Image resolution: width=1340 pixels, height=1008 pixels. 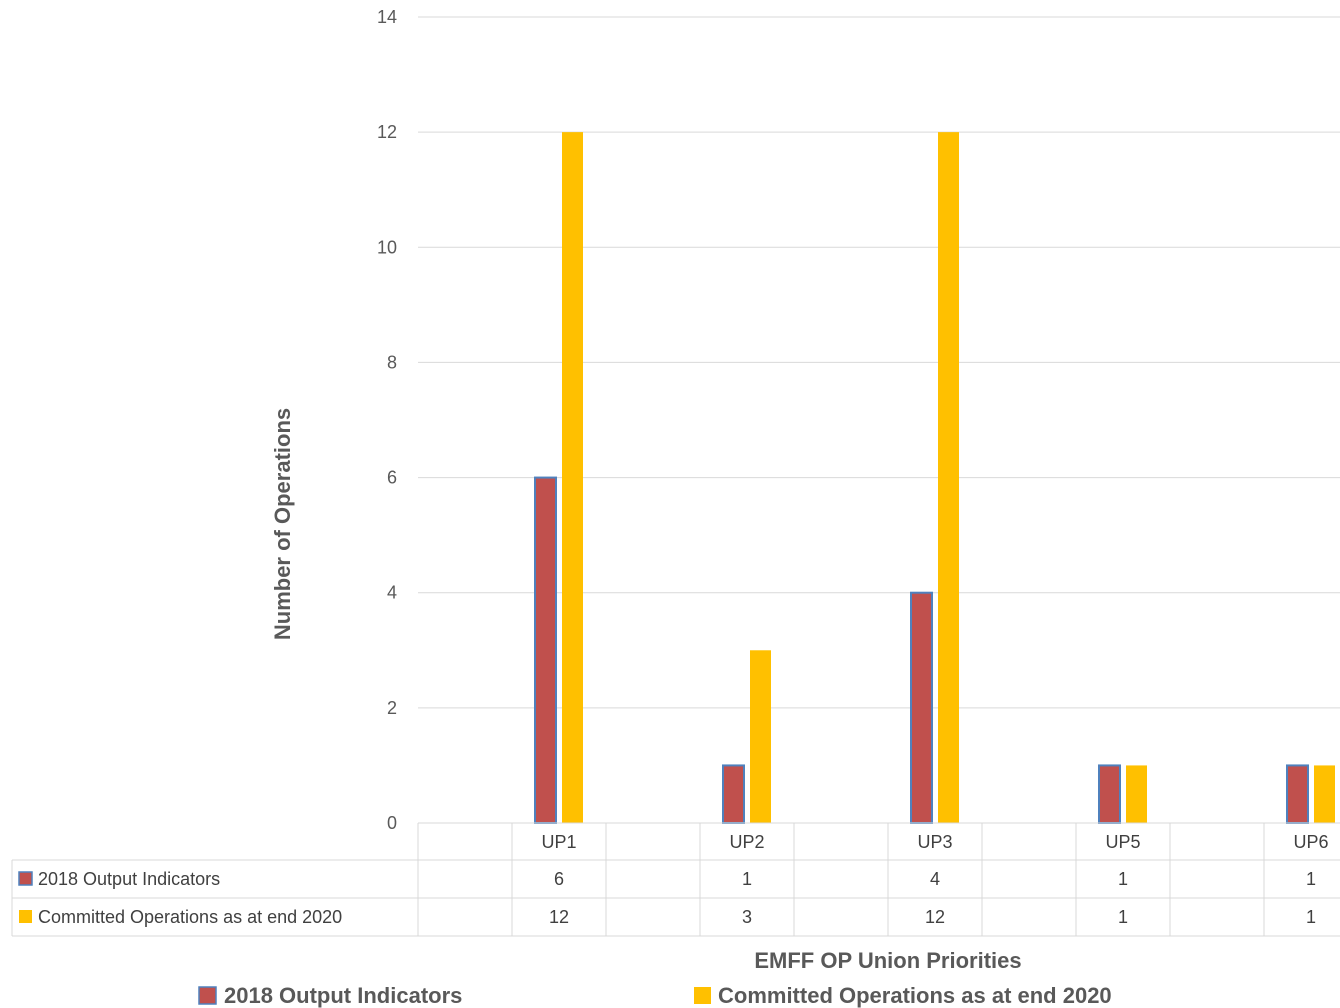 I want to click on x-axis-label: EMFF OP Union Priorities, so click(x=887, y=960).